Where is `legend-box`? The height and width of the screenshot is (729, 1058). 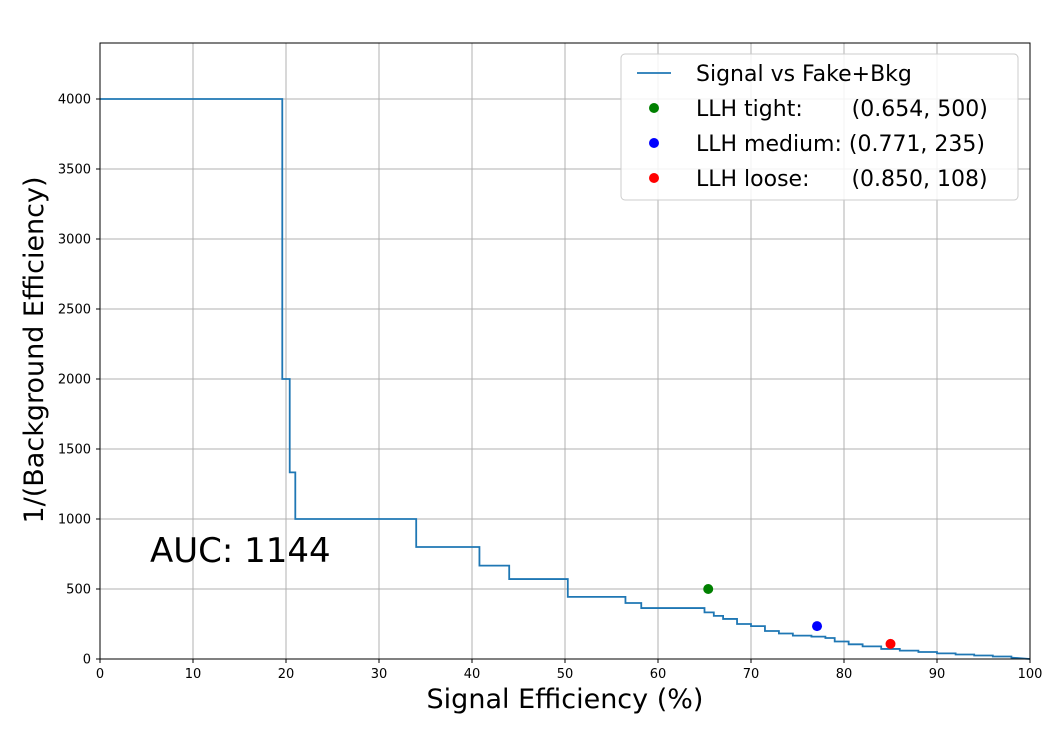
legend-box is located at coordinates (819, 127).